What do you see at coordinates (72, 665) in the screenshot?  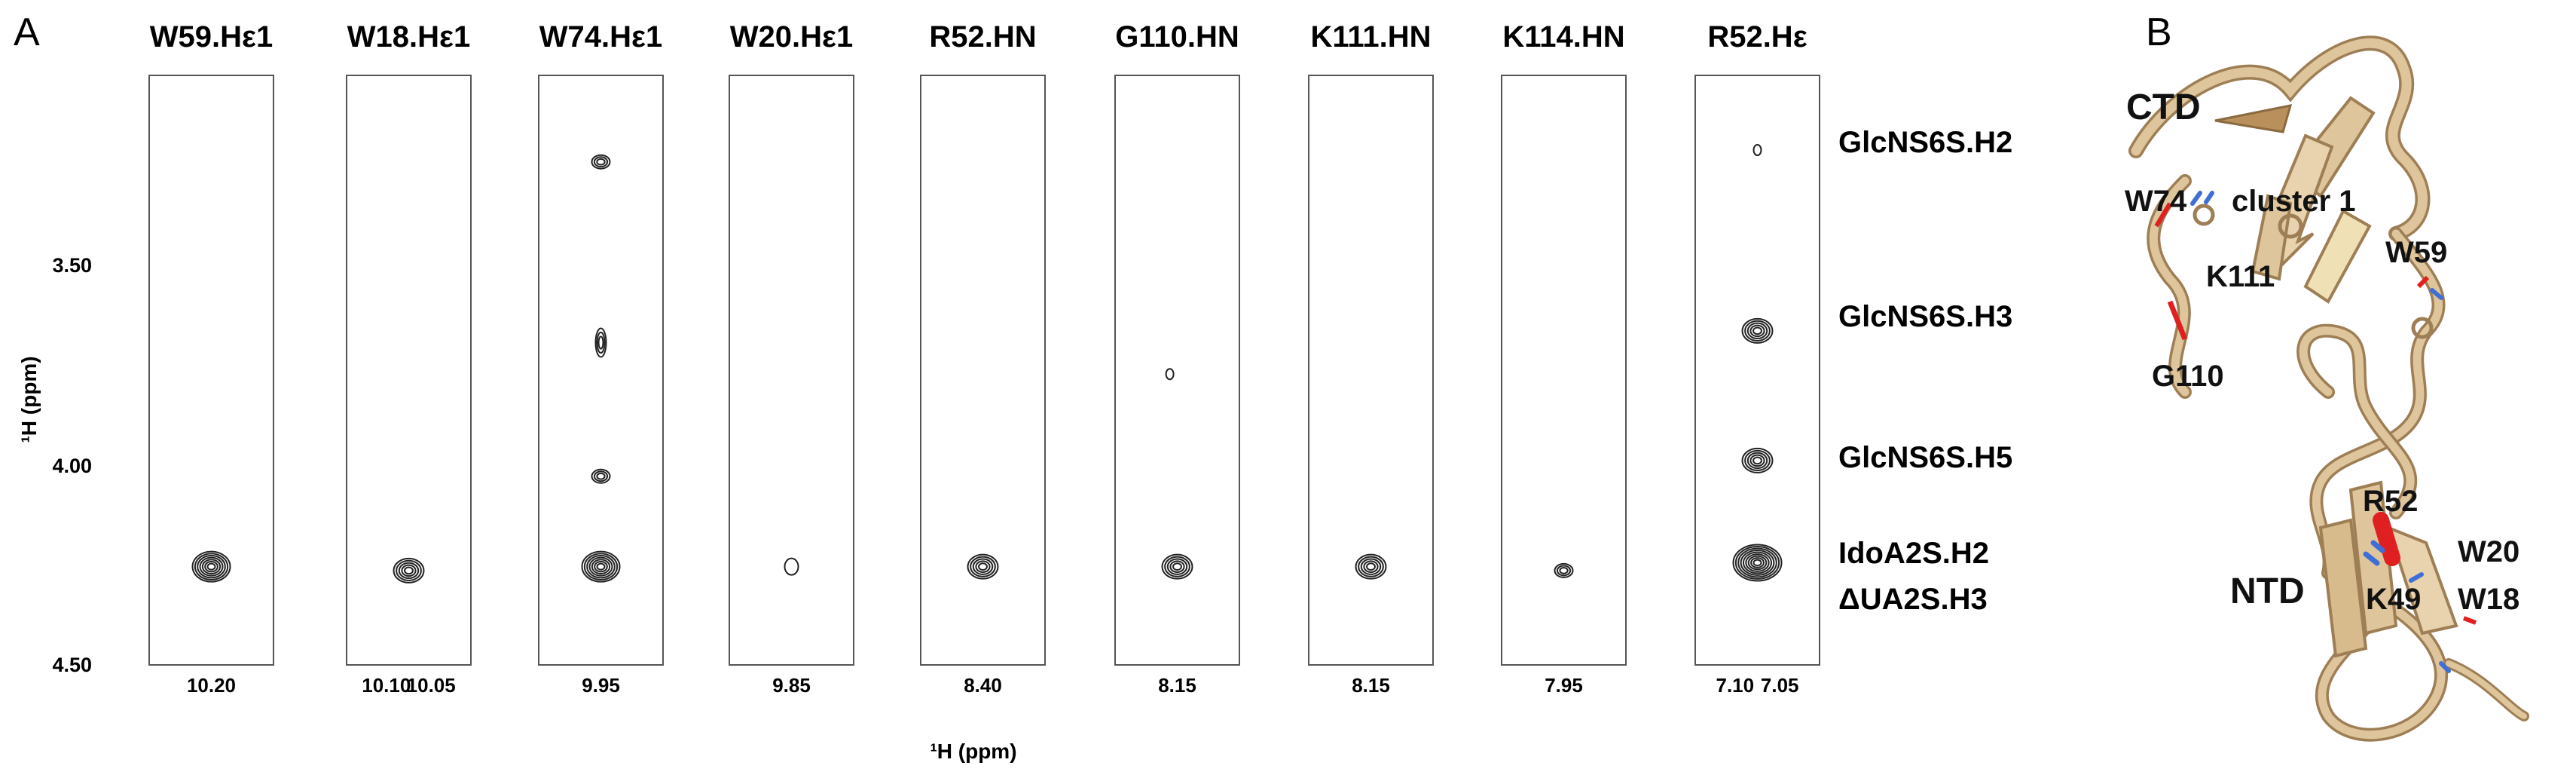 I see `y-tick-4.50: 4.50` at bounding box center [72, 665].